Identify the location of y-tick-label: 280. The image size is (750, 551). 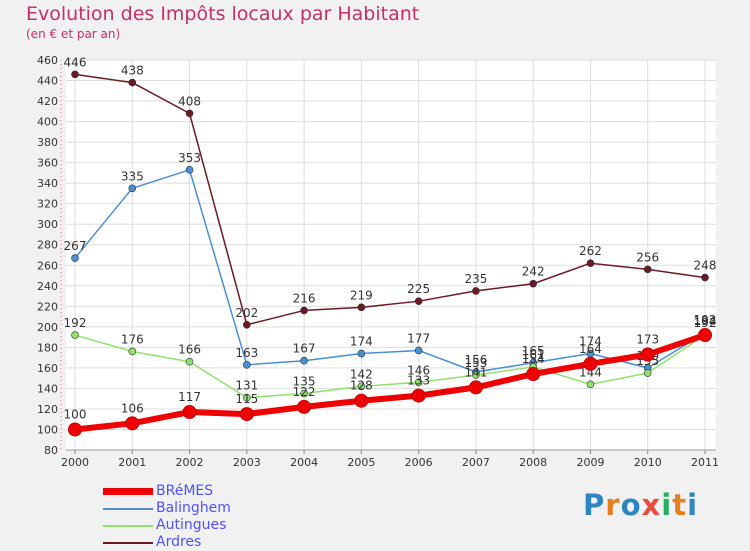
(47, 245).